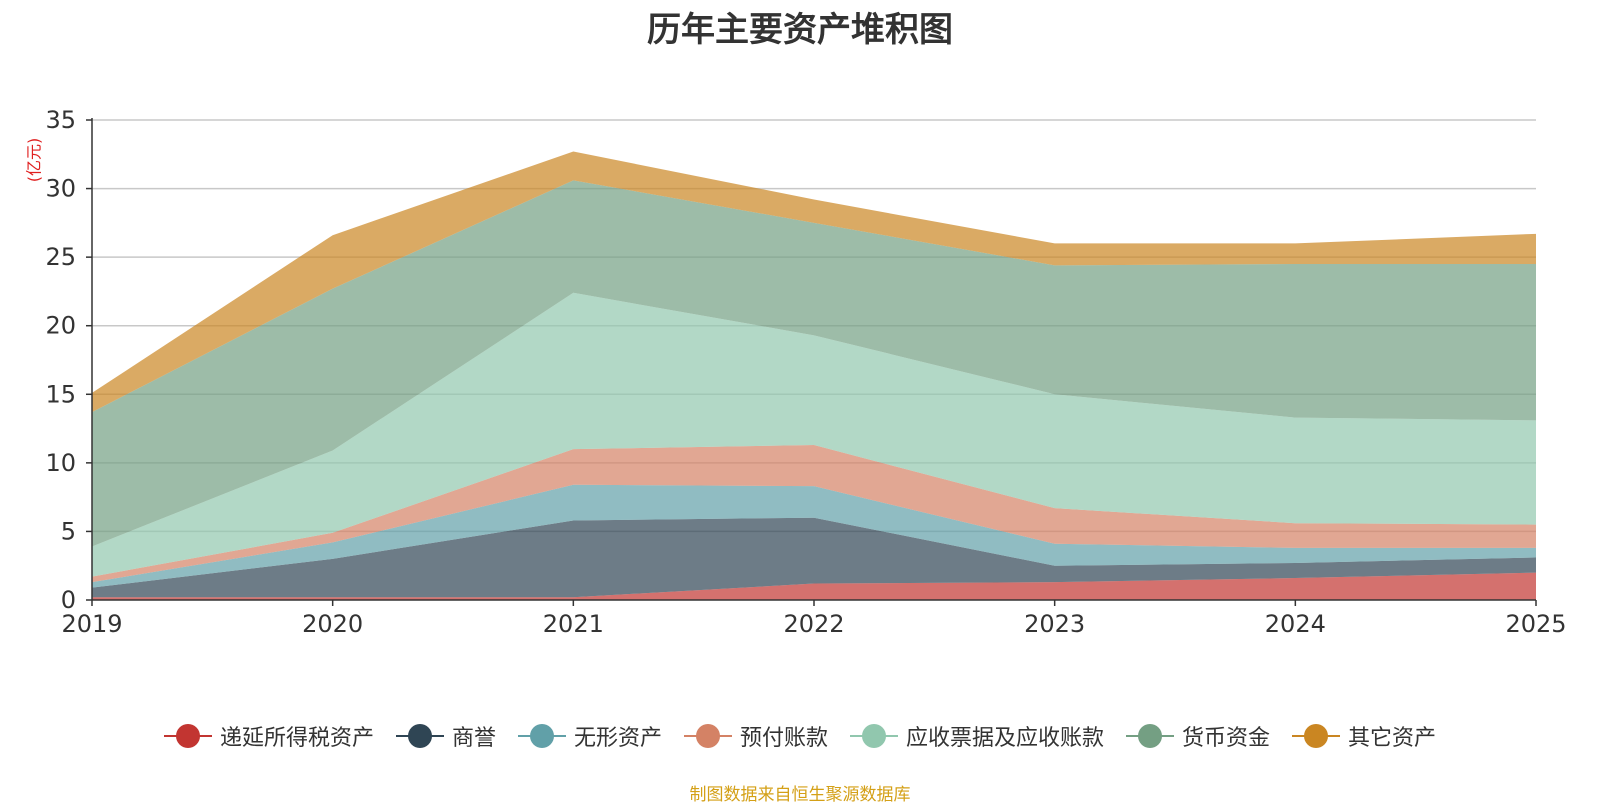 The image size is (1600, 805). Describe the element at coordinates (800, 30) in the screenshot. I see `chart-title: 历年主要资产堆积图` at that location.